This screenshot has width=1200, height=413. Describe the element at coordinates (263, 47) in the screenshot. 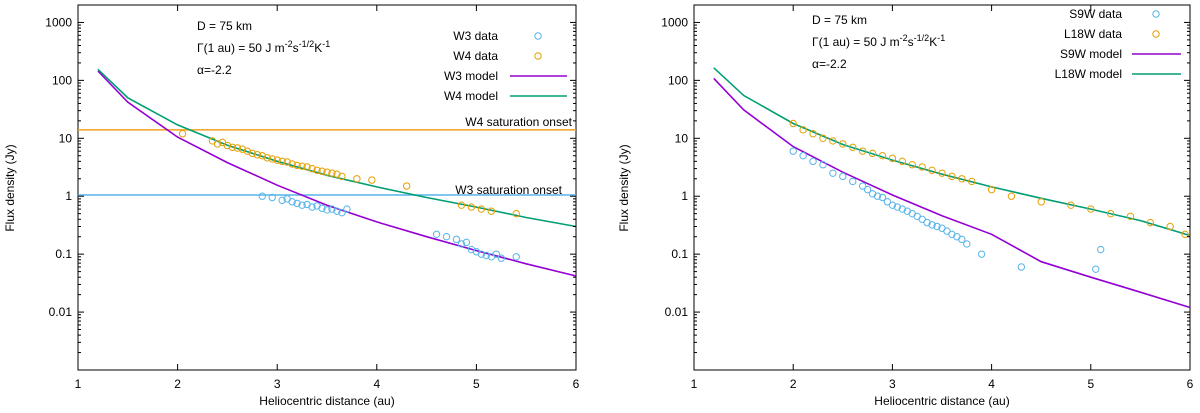

I see `left-annotation-gamma: Γ(1 au) = 50 J m-2s-1/2K-1` at that location.